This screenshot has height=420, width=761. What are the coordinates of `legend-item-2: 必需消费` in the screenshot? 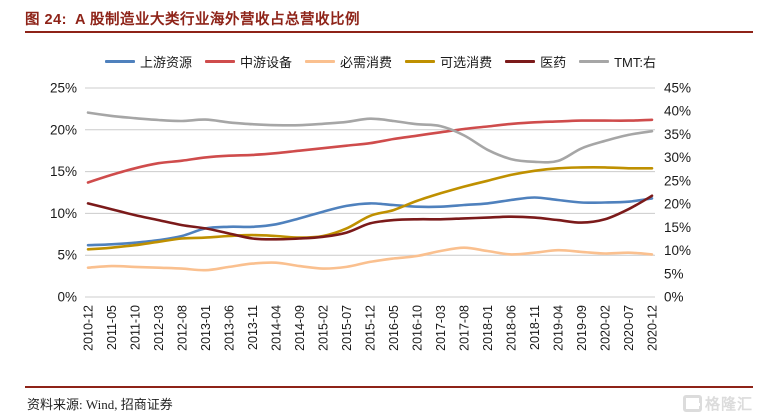 It's located at (348, 61).